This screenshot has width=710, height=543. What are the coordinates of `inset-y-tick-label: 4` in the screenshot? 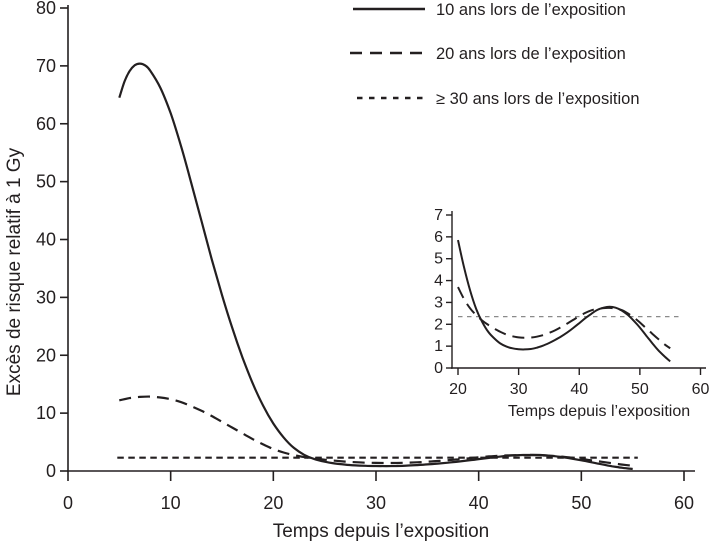 It's located at (438, 281).